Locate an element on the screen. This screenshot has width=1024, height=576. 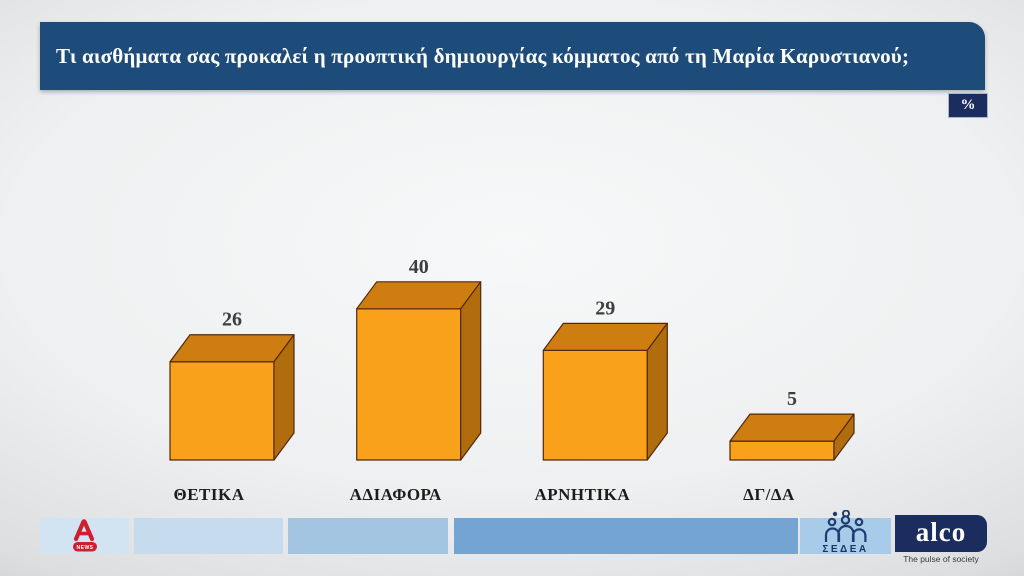
sedea-label: ΣΕΔΕΑ is located at coordinates (845, 549).